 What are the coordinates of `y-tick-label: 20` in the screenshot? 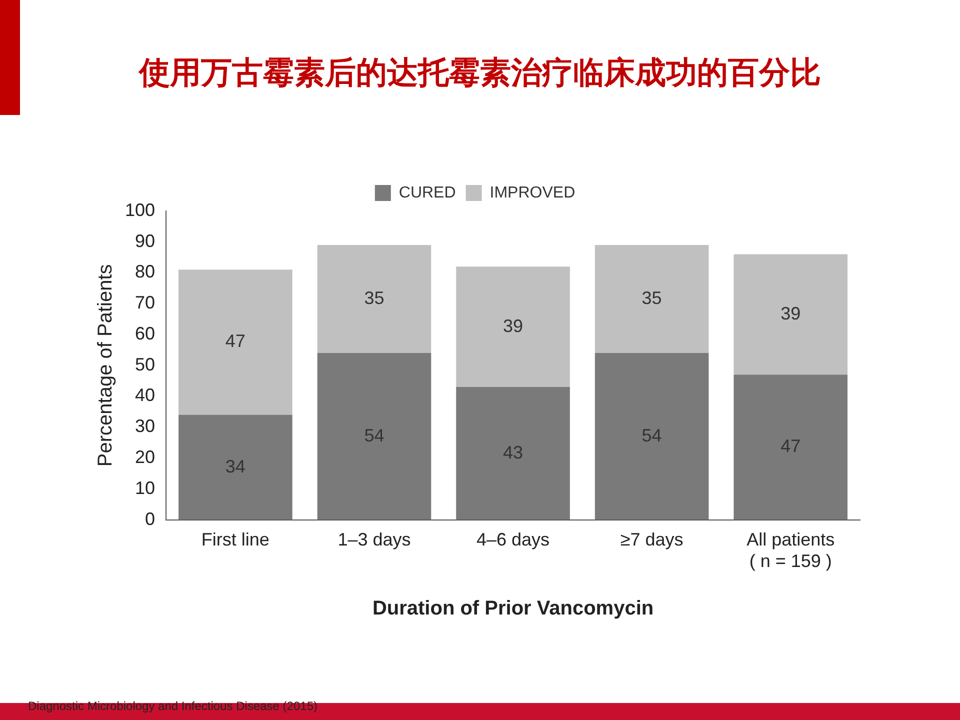 It's located at (145, 457).